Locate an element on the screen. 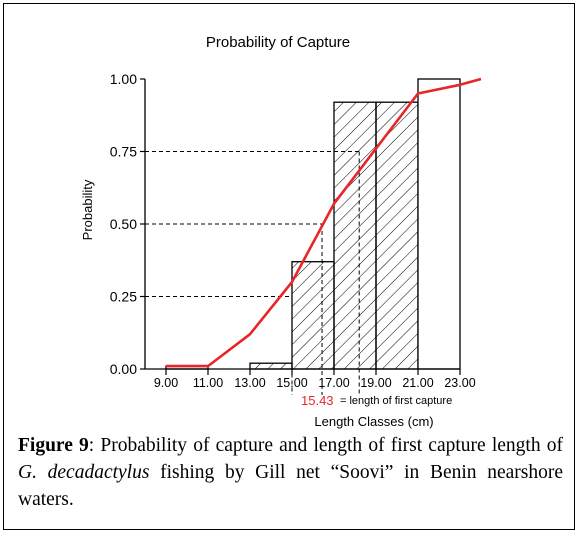 This screenshot has width=580, height=536. x-tick-label-0: 9.00 is located at coordinates (166, 383).